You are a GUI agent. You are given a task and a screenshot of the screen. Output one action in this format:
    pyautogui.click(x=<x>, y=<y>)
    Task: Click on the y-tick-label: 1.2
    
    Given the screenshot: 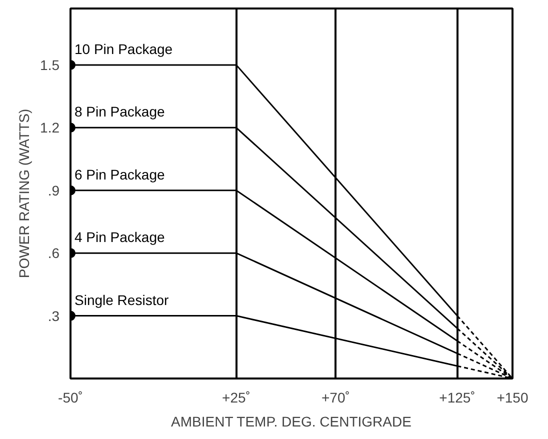 What is the action you would take?
    pyautogui.click(x=50, y=128)
    